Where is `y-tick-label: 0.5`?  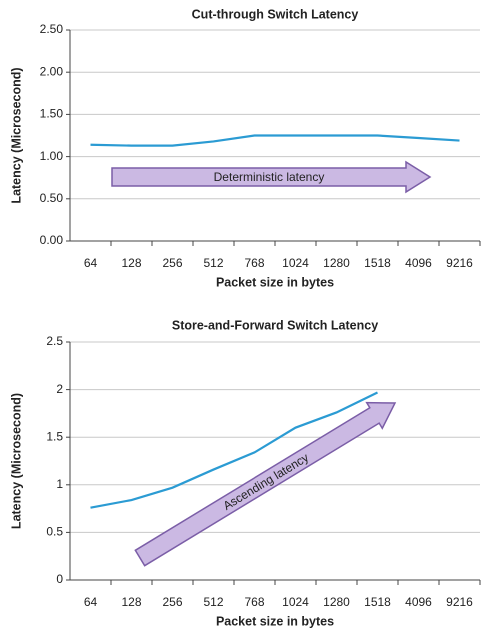
y-tick-label: 0.5 is located at coordinates (54, 532).